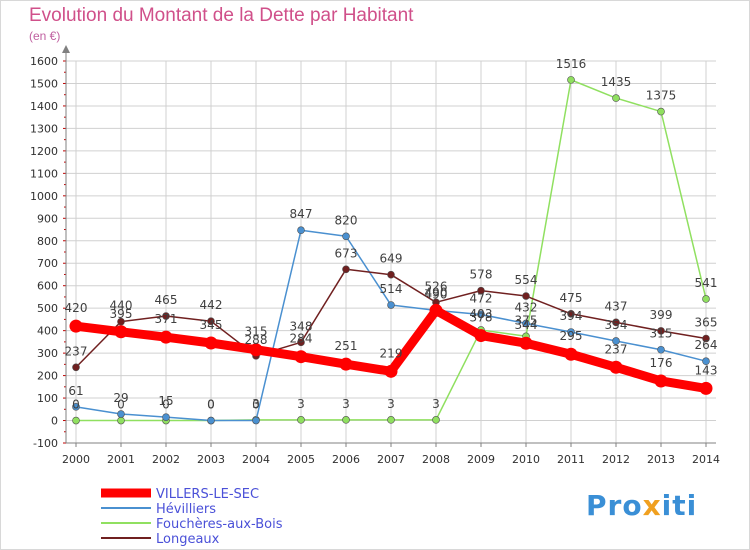 The width and height of the screenshot is (750, 550). What do you see at coordinates (346, 459) in the screenshot?
I see `x-tick-label: 2006` at bounding box center [346, 459].